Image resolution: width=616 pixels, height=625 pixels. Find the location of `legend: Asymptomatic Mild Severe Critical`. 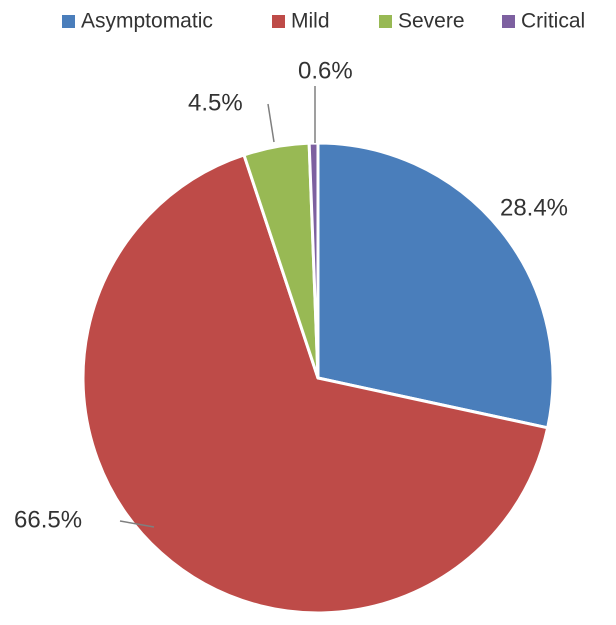

legend: Asymptomatic Mild Severe Critical is located at coordinates (323, 21).